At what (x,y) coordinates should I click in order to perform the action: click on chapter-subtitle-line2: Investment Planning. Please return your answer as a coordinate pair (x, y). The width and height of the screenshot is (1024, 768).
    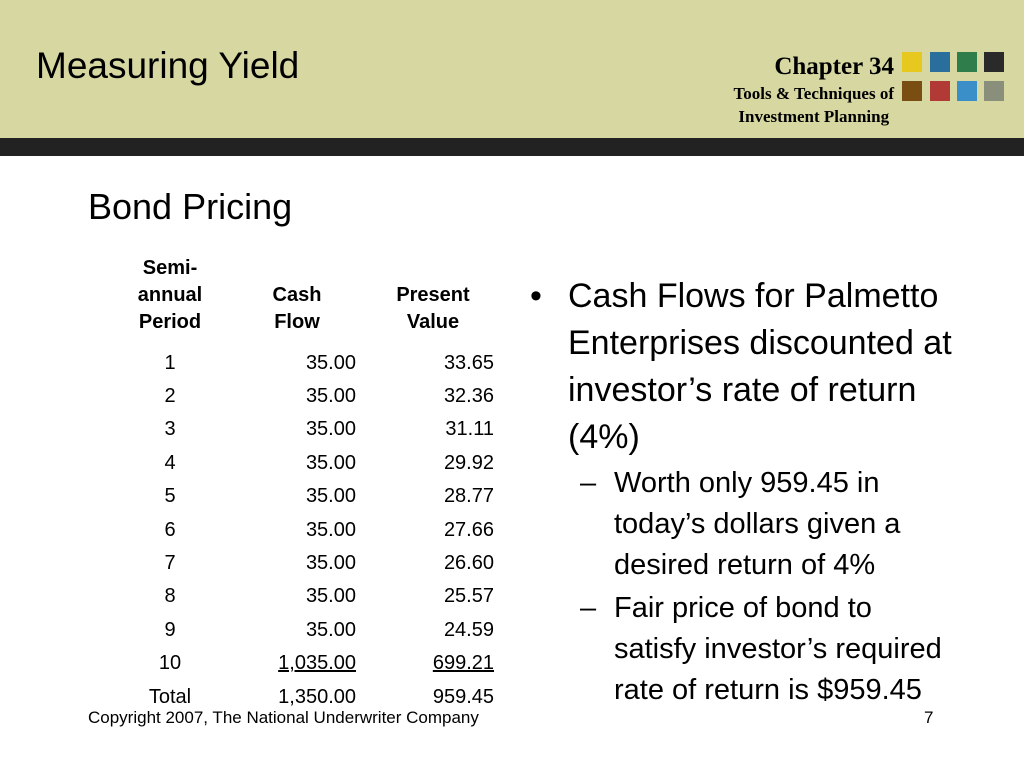
    Looking at the image, I should click on (814, 116).